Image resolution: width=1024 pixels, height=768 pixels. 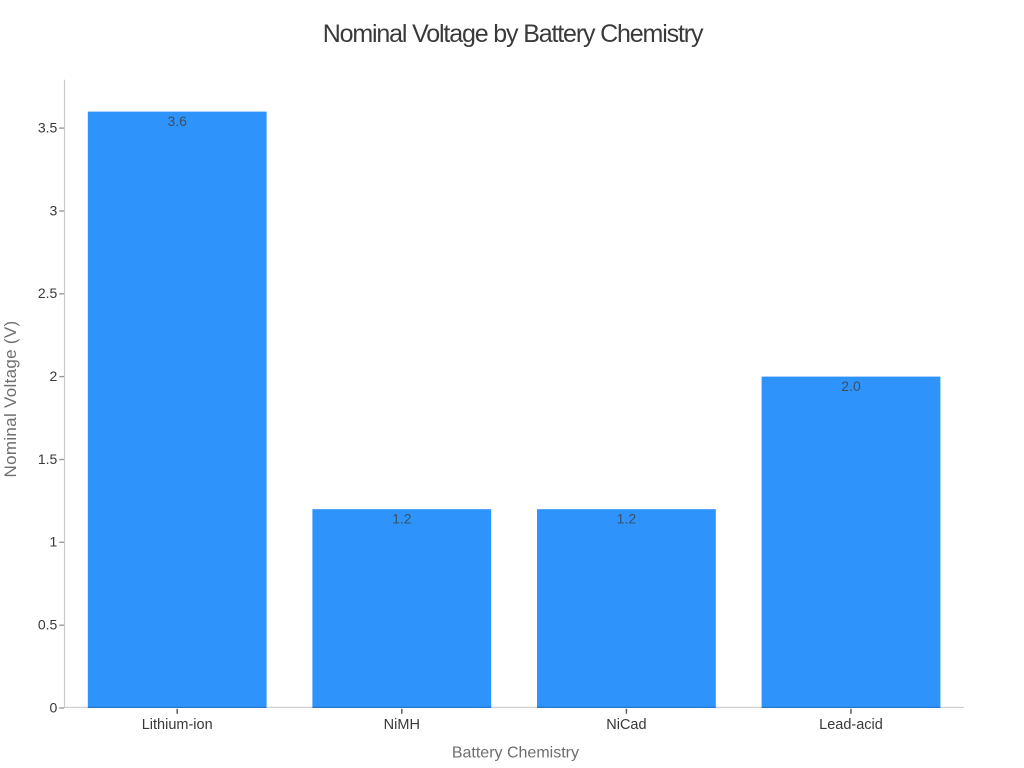 What do you see at coordinates (54, 707) in the screenshot?
I see `svg-text: 0` at bounding box center [54, 707].